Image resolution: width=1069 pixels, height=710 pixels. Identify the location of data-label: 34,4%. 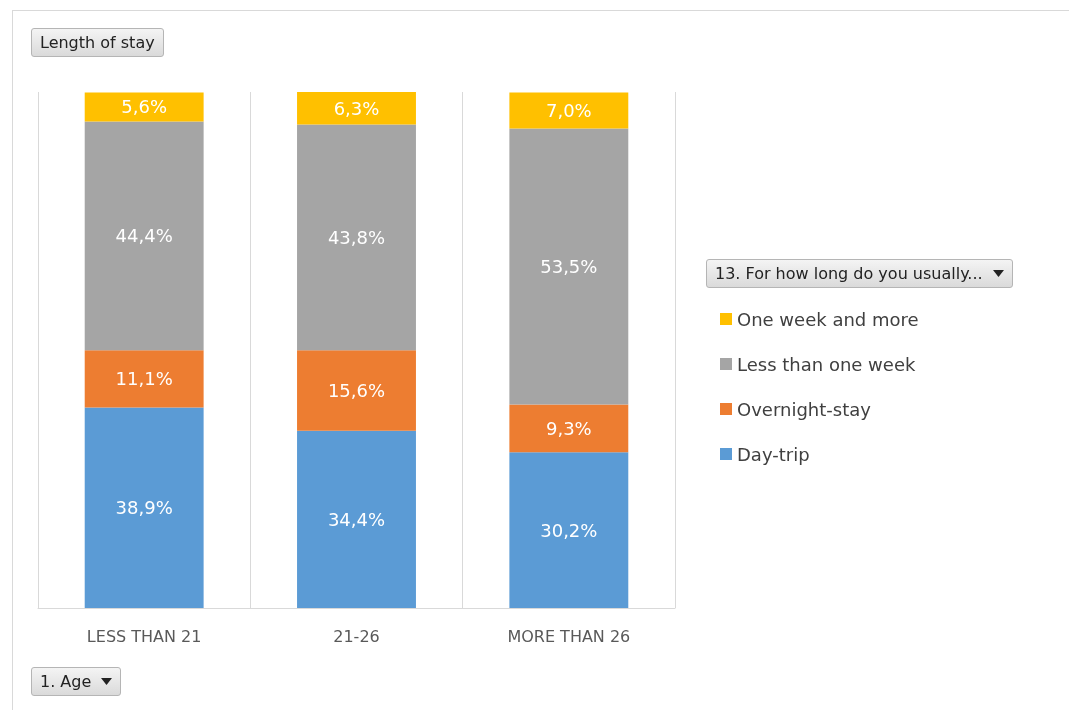
(356, 519).